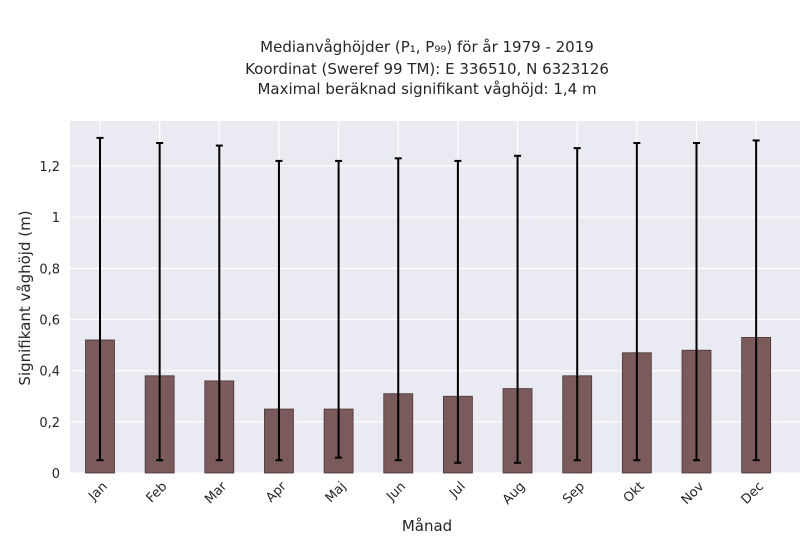 The height and width of the screenshot is (550, 800). What do you see at coordinates (25, 297) in the screenshot?
I see `y-axis-label: Signifikant våghöjd (m)` at bounding box center [25, 297].